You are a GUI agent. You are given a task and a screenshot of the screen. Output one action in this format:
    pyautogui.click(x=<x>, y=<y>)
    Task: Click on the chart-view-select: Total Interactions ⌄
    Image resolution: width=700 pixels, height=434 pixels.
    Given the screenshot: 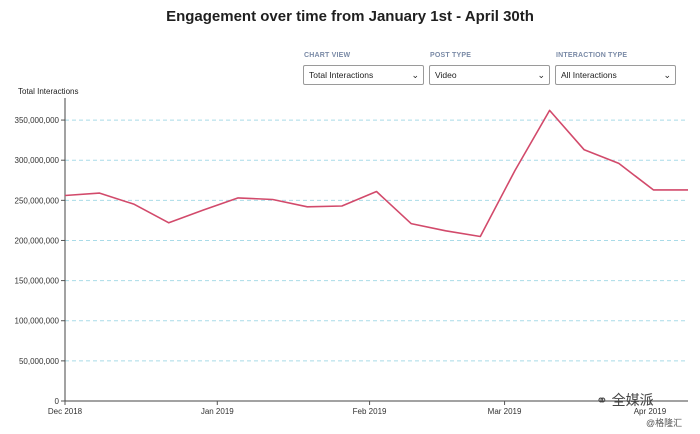 What is the action you would take?
    pyautogui.click(x=363, y=75)
    